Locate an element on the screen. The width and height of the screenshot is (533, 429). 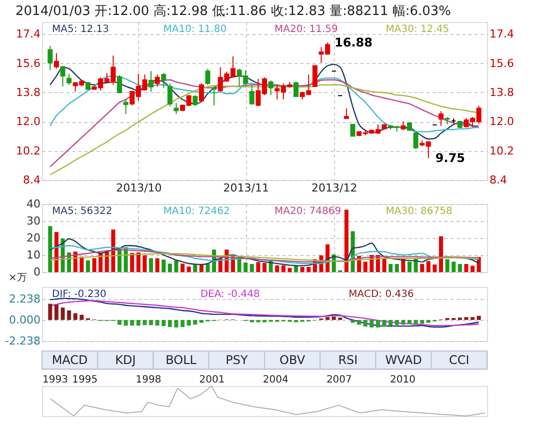
y-tick-label: 15.6 is located at coordinates (28, 63).